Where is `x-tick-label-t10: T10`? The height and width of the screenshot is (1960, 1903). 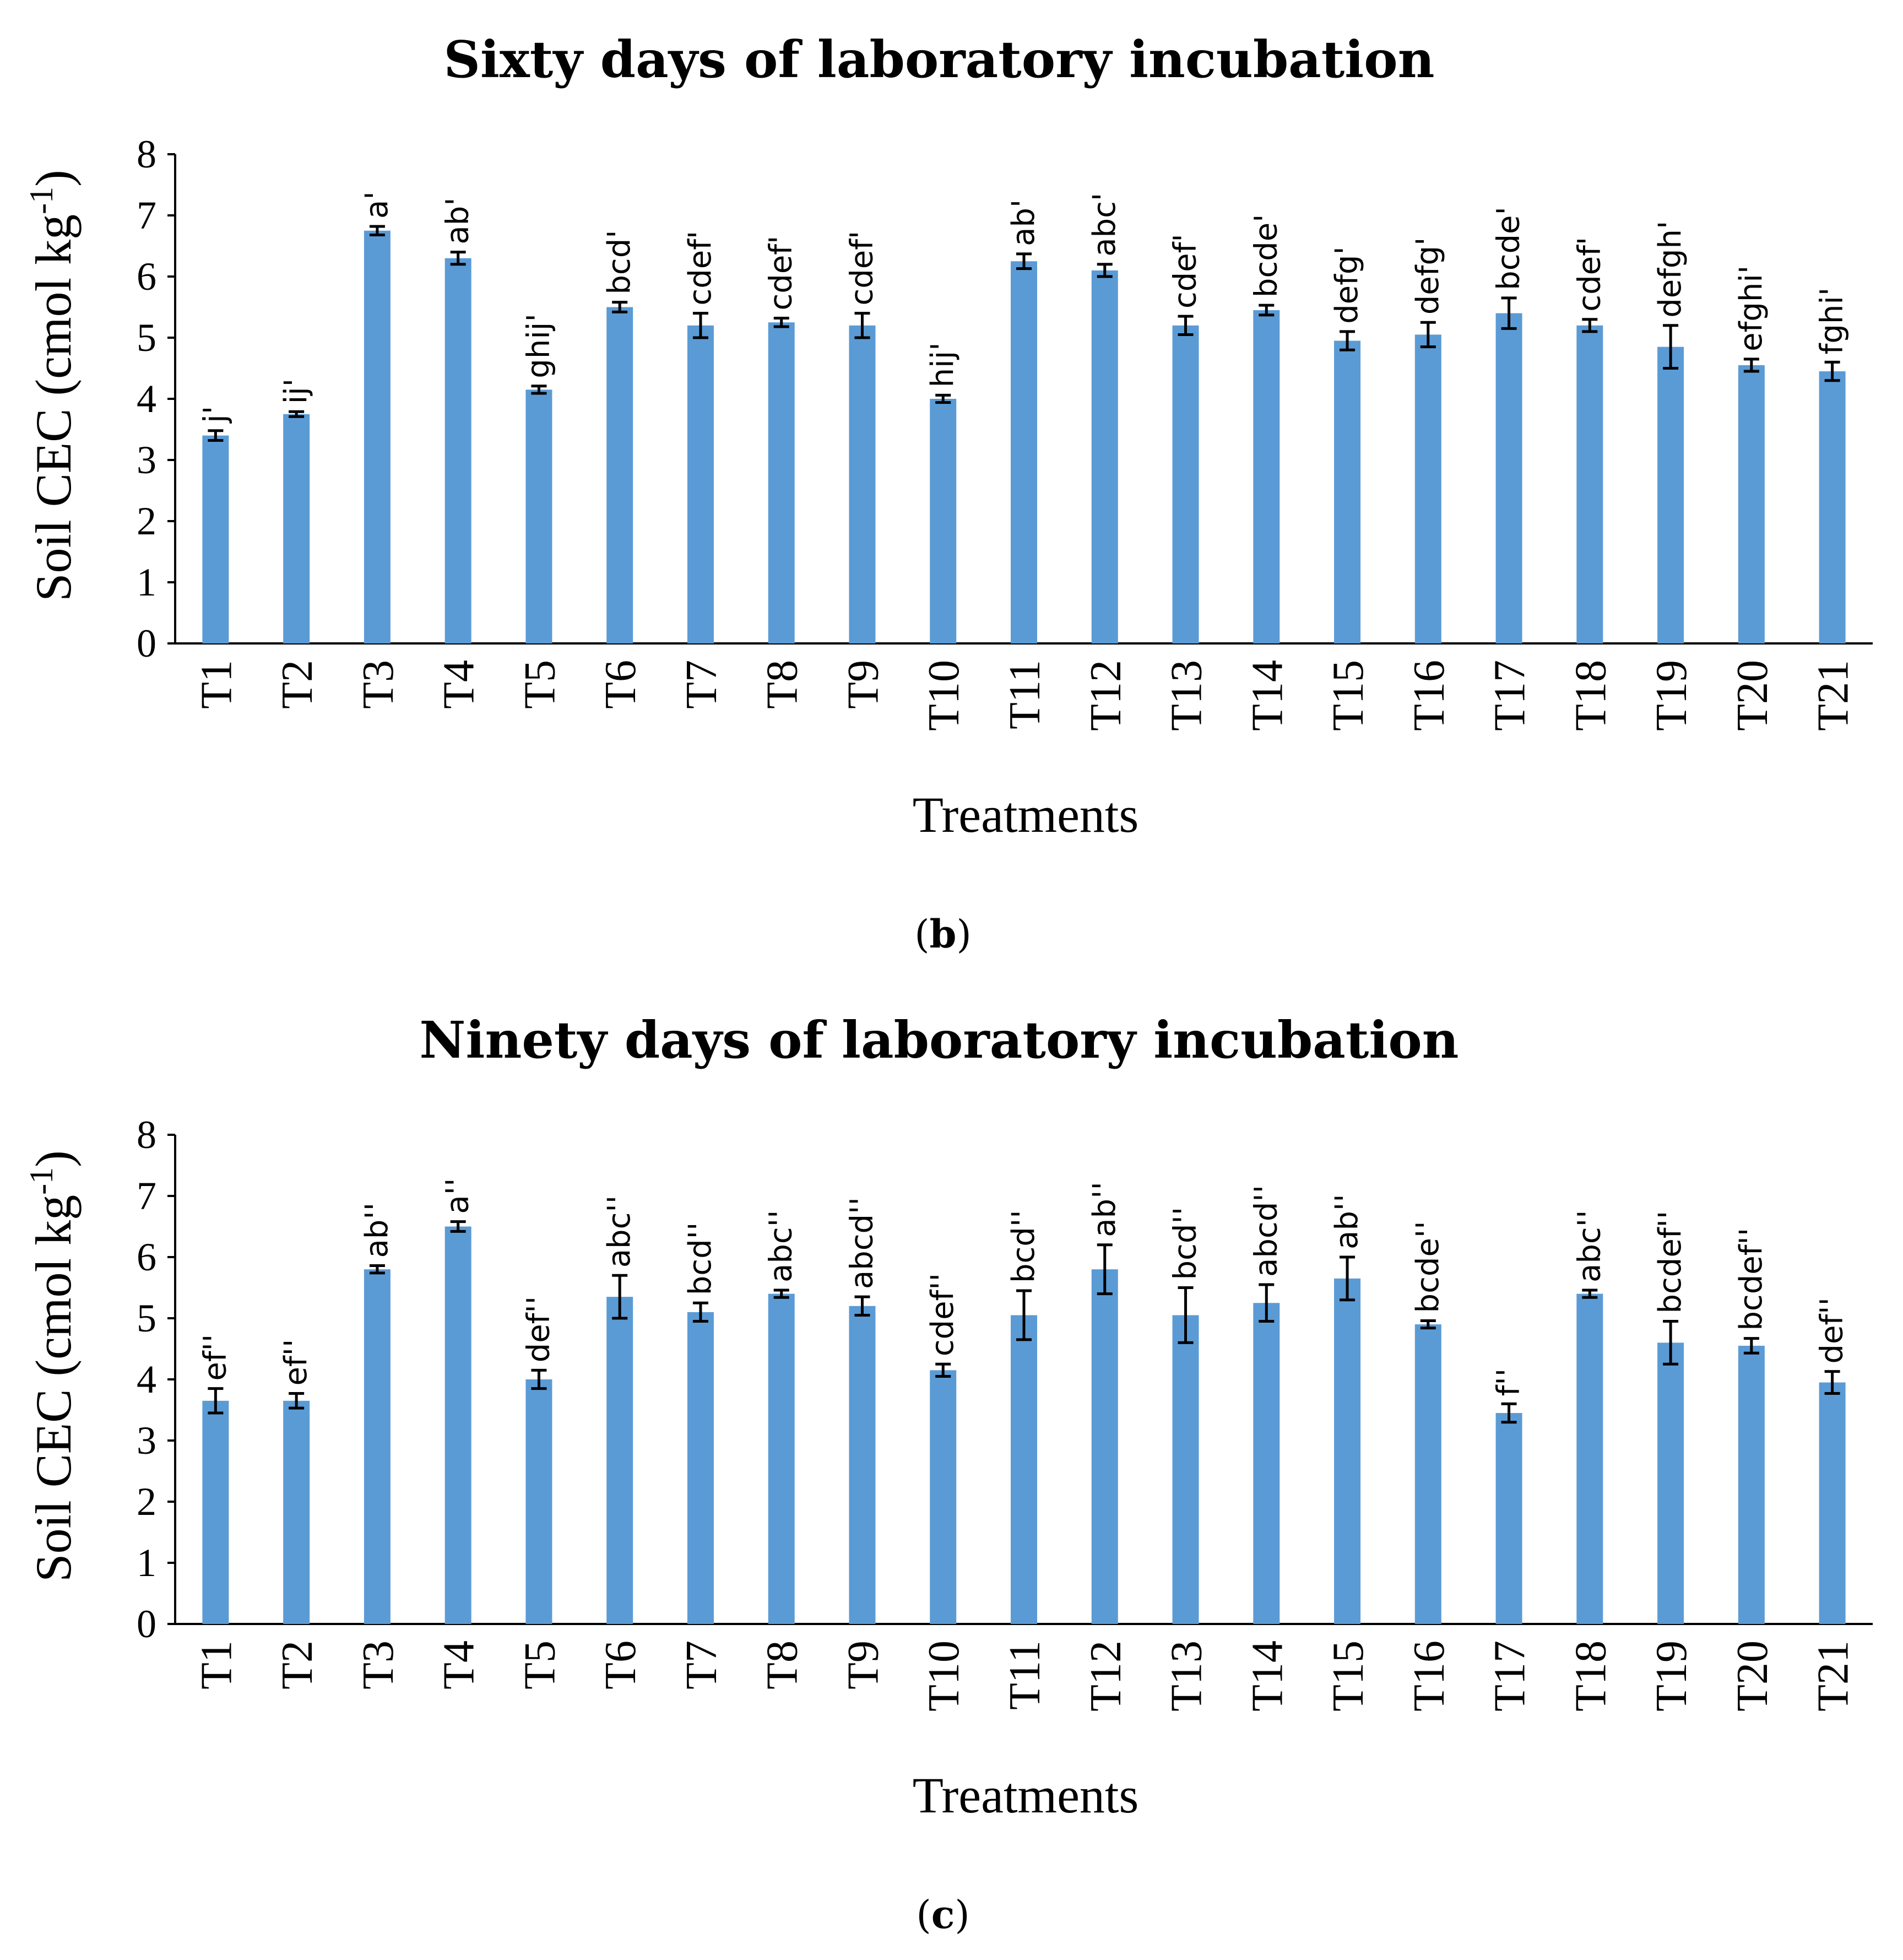 x-tick-label-t10: T10 is located at coordinates (944, 1676).